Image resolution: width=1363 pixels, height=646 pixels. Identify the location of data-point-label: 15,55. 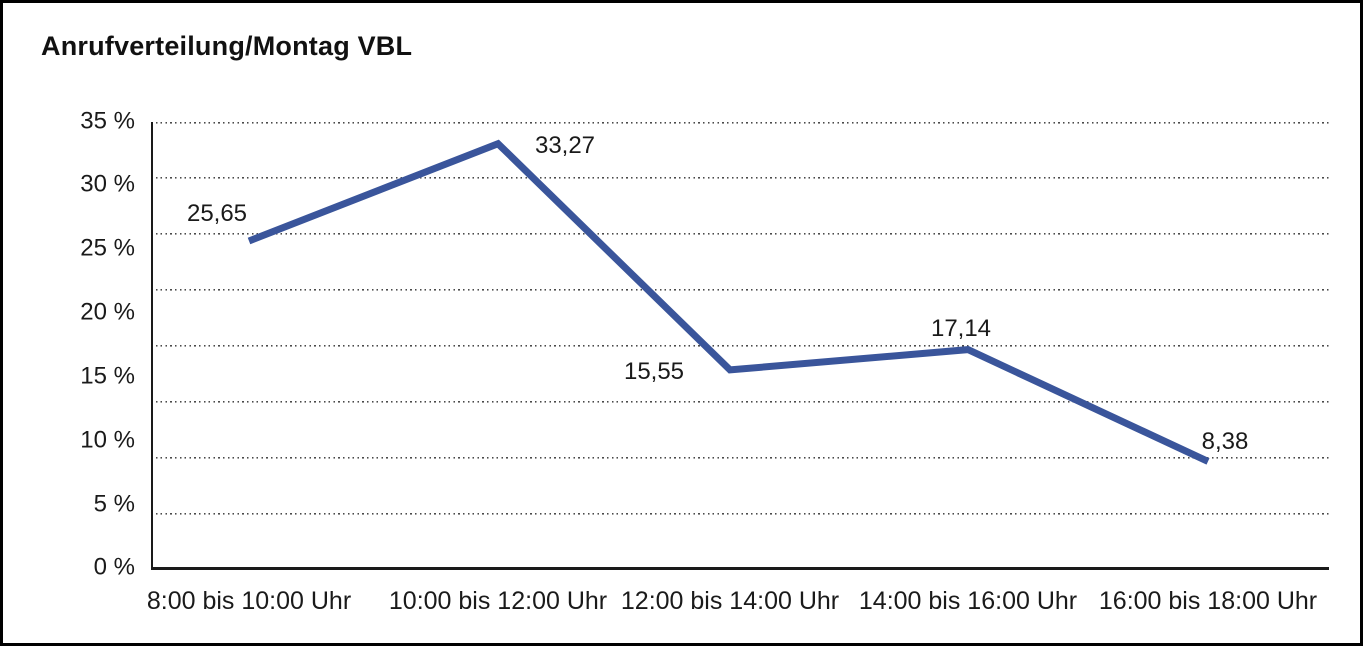
(654, 371).